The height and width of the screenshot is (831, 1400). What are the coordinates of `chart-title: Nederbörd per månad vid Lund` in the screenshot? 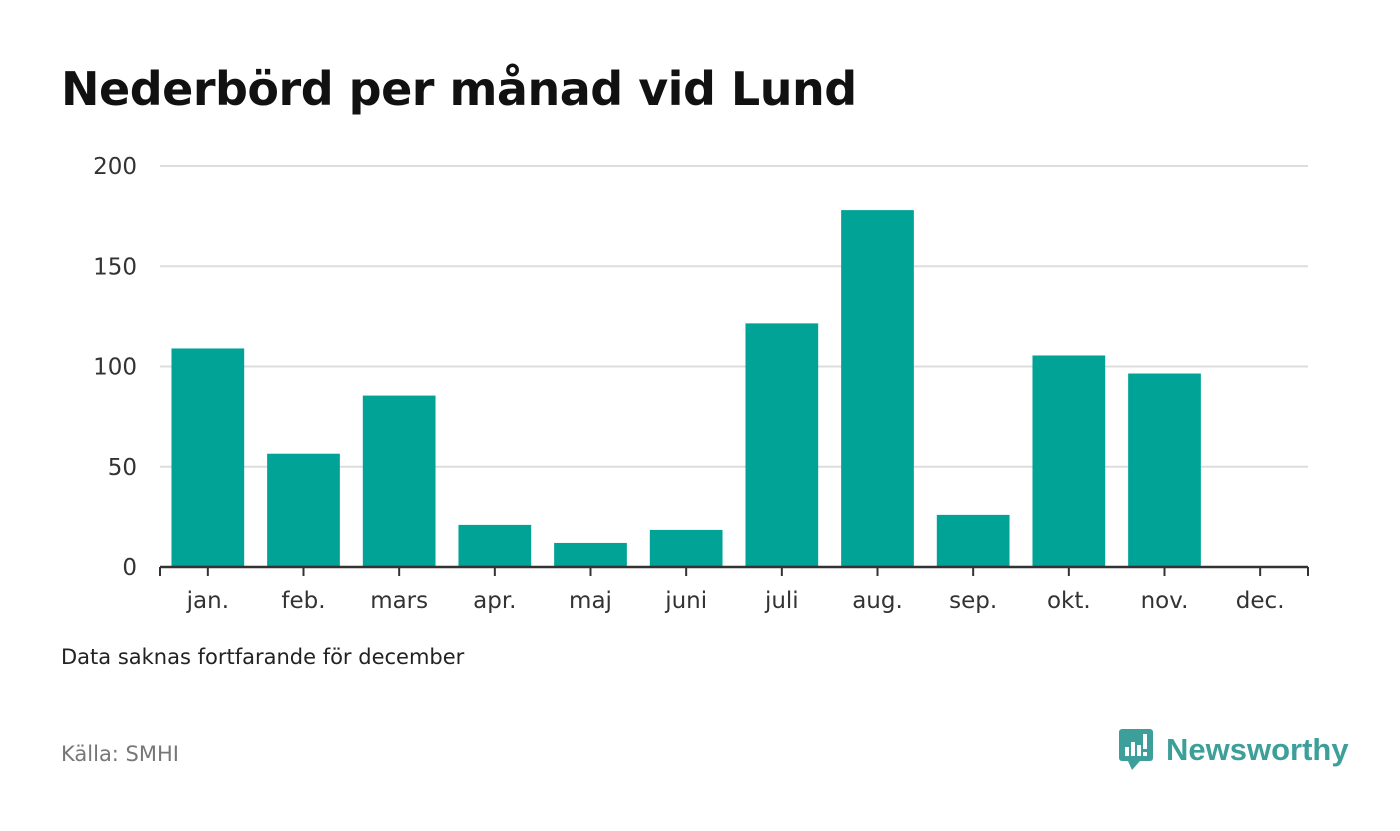 It's located at (459, 89).